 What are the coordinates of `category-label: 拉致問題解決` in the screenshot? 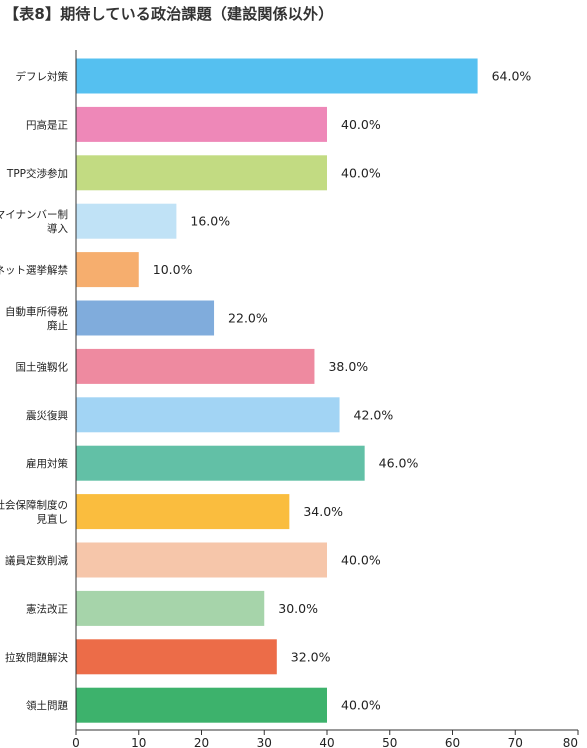 It's located at (36, 657).